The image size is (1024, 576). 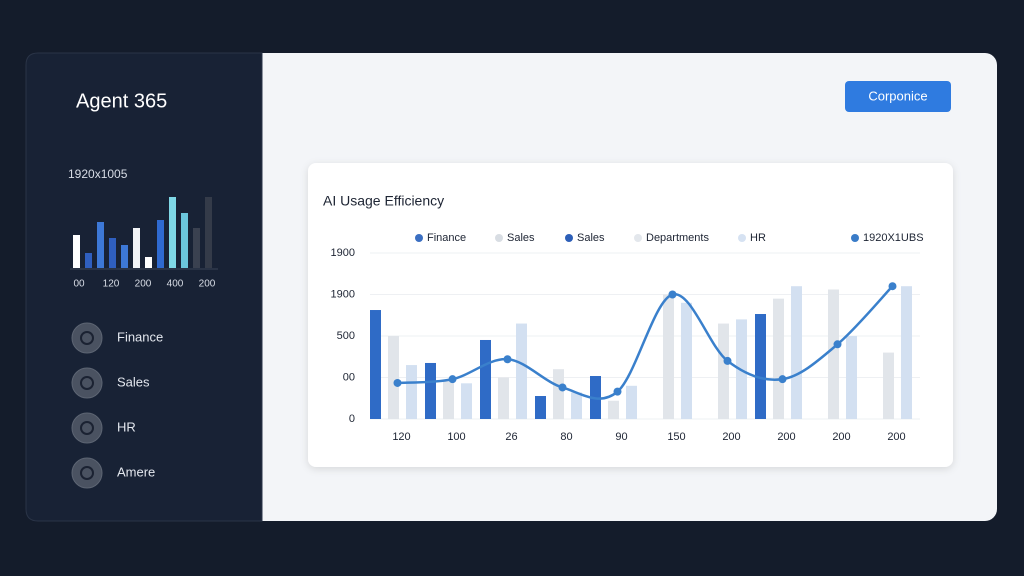 What do you see at coordinates (566, 437) in the screenshot?
I see `x-tick-label: 80` at bounding box center [566, 437].